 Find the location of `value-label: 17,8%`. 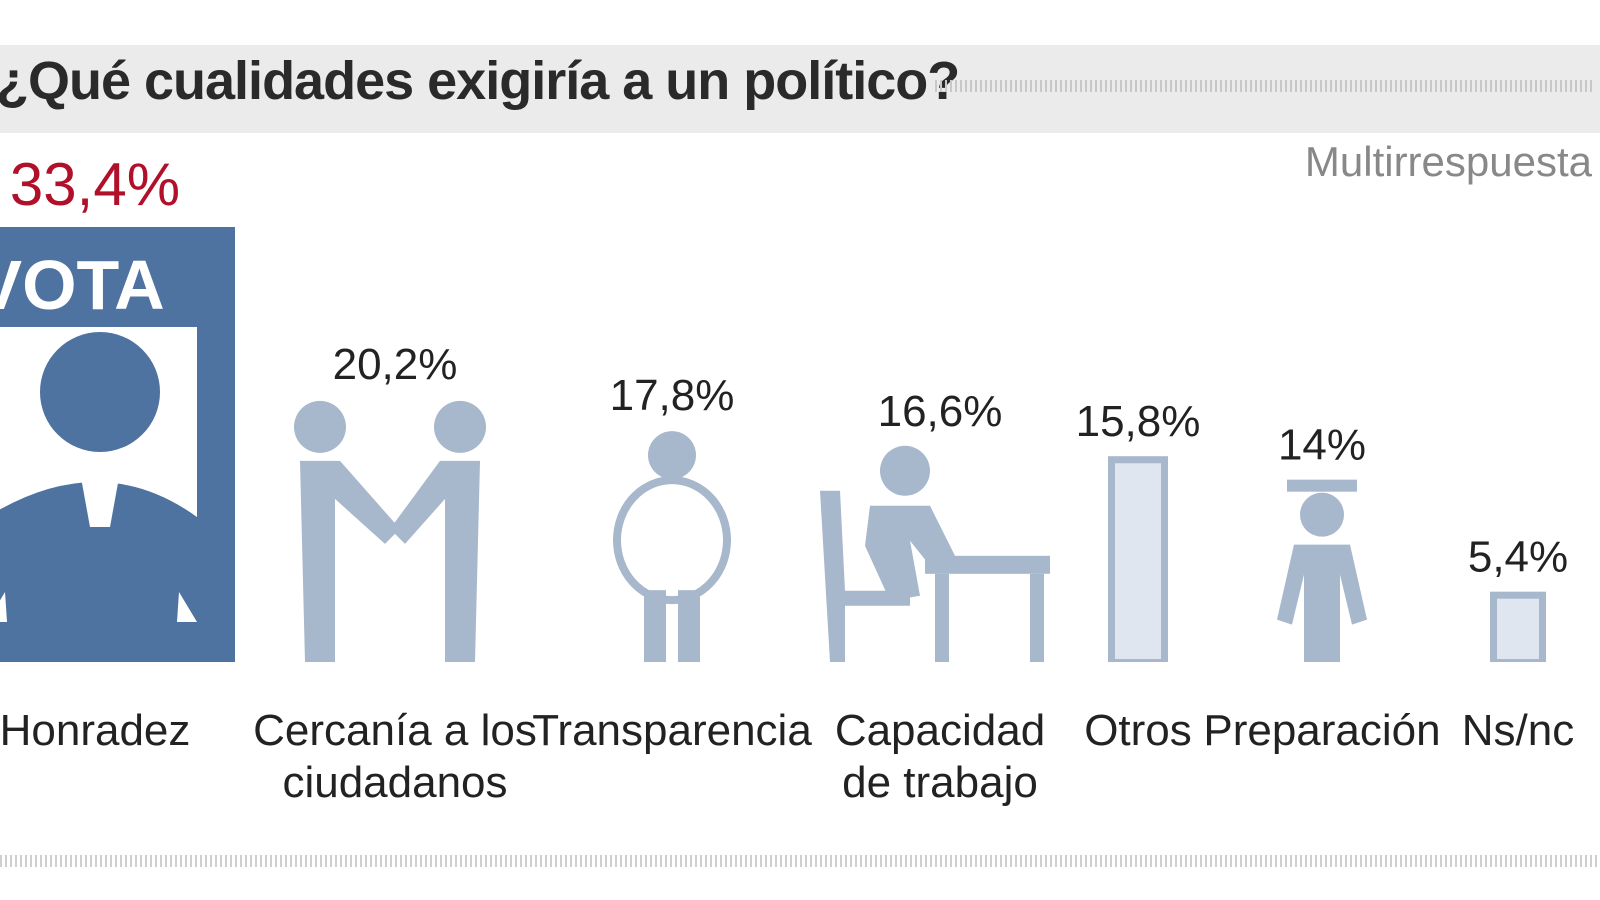

value-label: 17,8% is located at coordinates (672, 395).